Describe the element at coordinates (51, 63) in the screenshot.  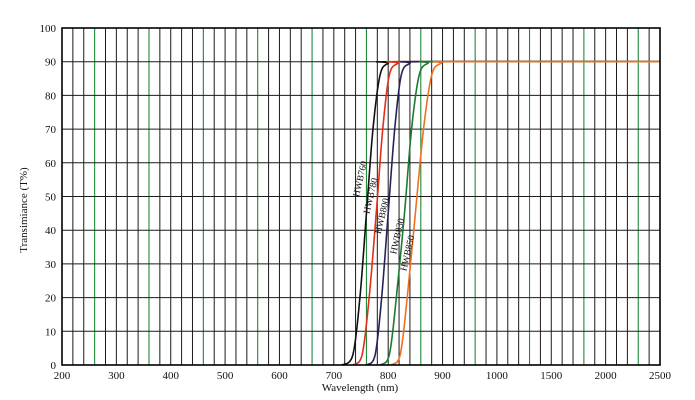
I see `y-tick-label: 90` at that location.